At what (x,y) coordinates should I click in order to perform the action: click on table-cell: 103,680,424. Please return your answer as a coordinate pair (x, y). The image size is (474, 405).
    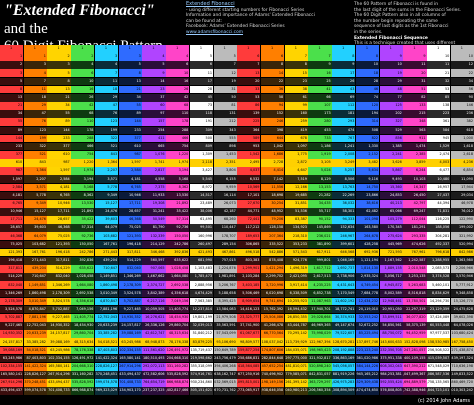
    Looking at the image, I should click on (462, 334).